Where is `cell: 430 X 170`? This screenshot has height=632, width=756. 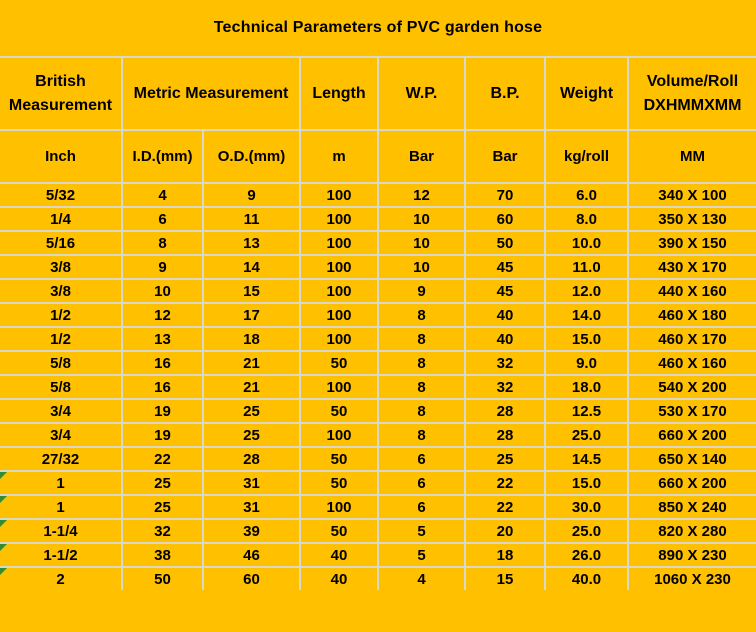
cell: 430 X 170 is located at coordinates (691, 267).